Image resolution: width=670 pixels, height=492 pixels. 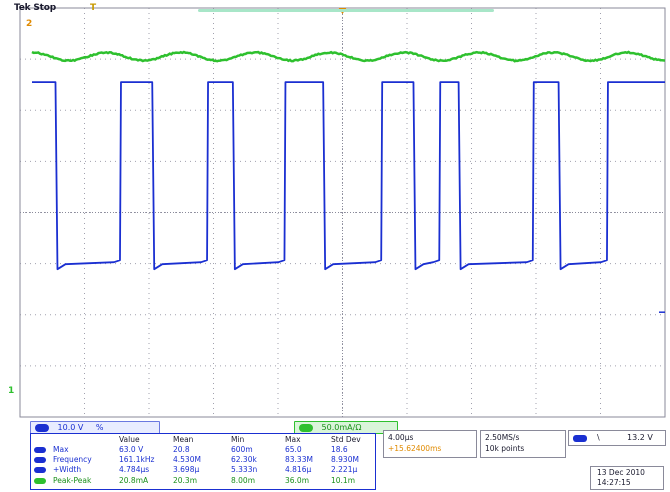 What do you see at coordinates (598, 438) in the screenshot?
I see `trigger-slope-icon: \` at bounding box center [598, 438].